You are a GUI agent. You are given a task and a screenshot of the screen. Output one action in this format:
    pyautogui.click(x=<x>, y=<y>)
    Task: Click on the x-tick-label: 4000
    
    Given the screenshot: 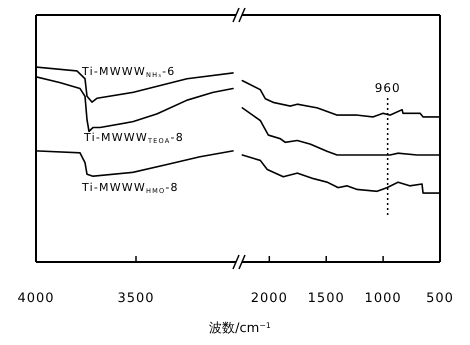 What is the action you would take?
    pyautogui.click(x=36, y=298)
    